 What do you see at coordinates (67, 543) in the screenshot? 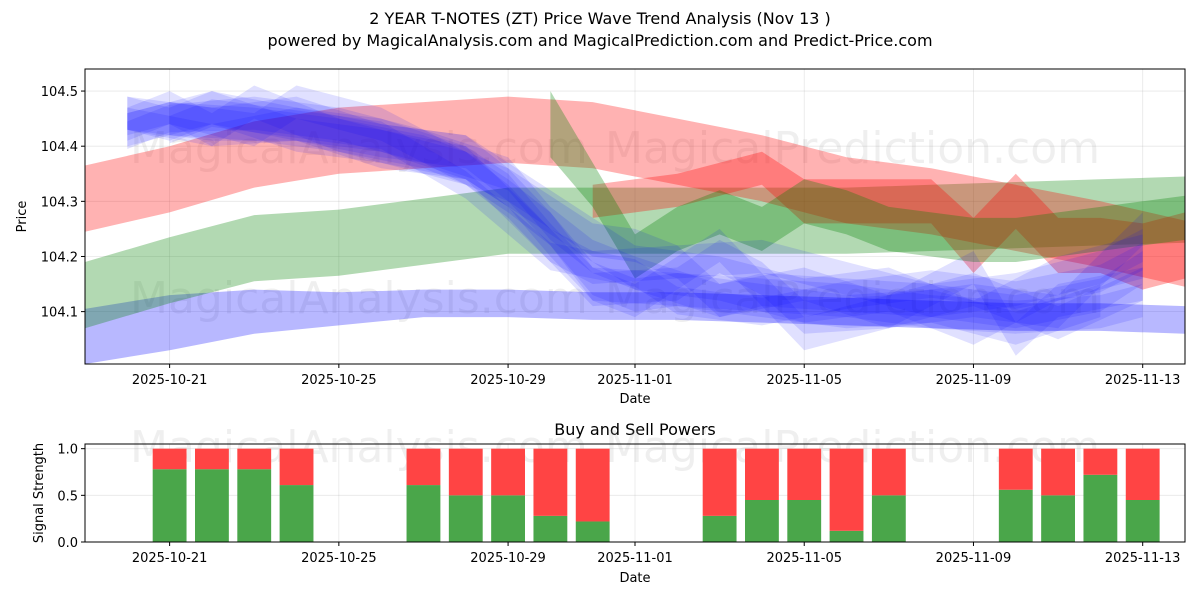
I see `y-tick-label: 0.0` at bounding box center [67, 543].